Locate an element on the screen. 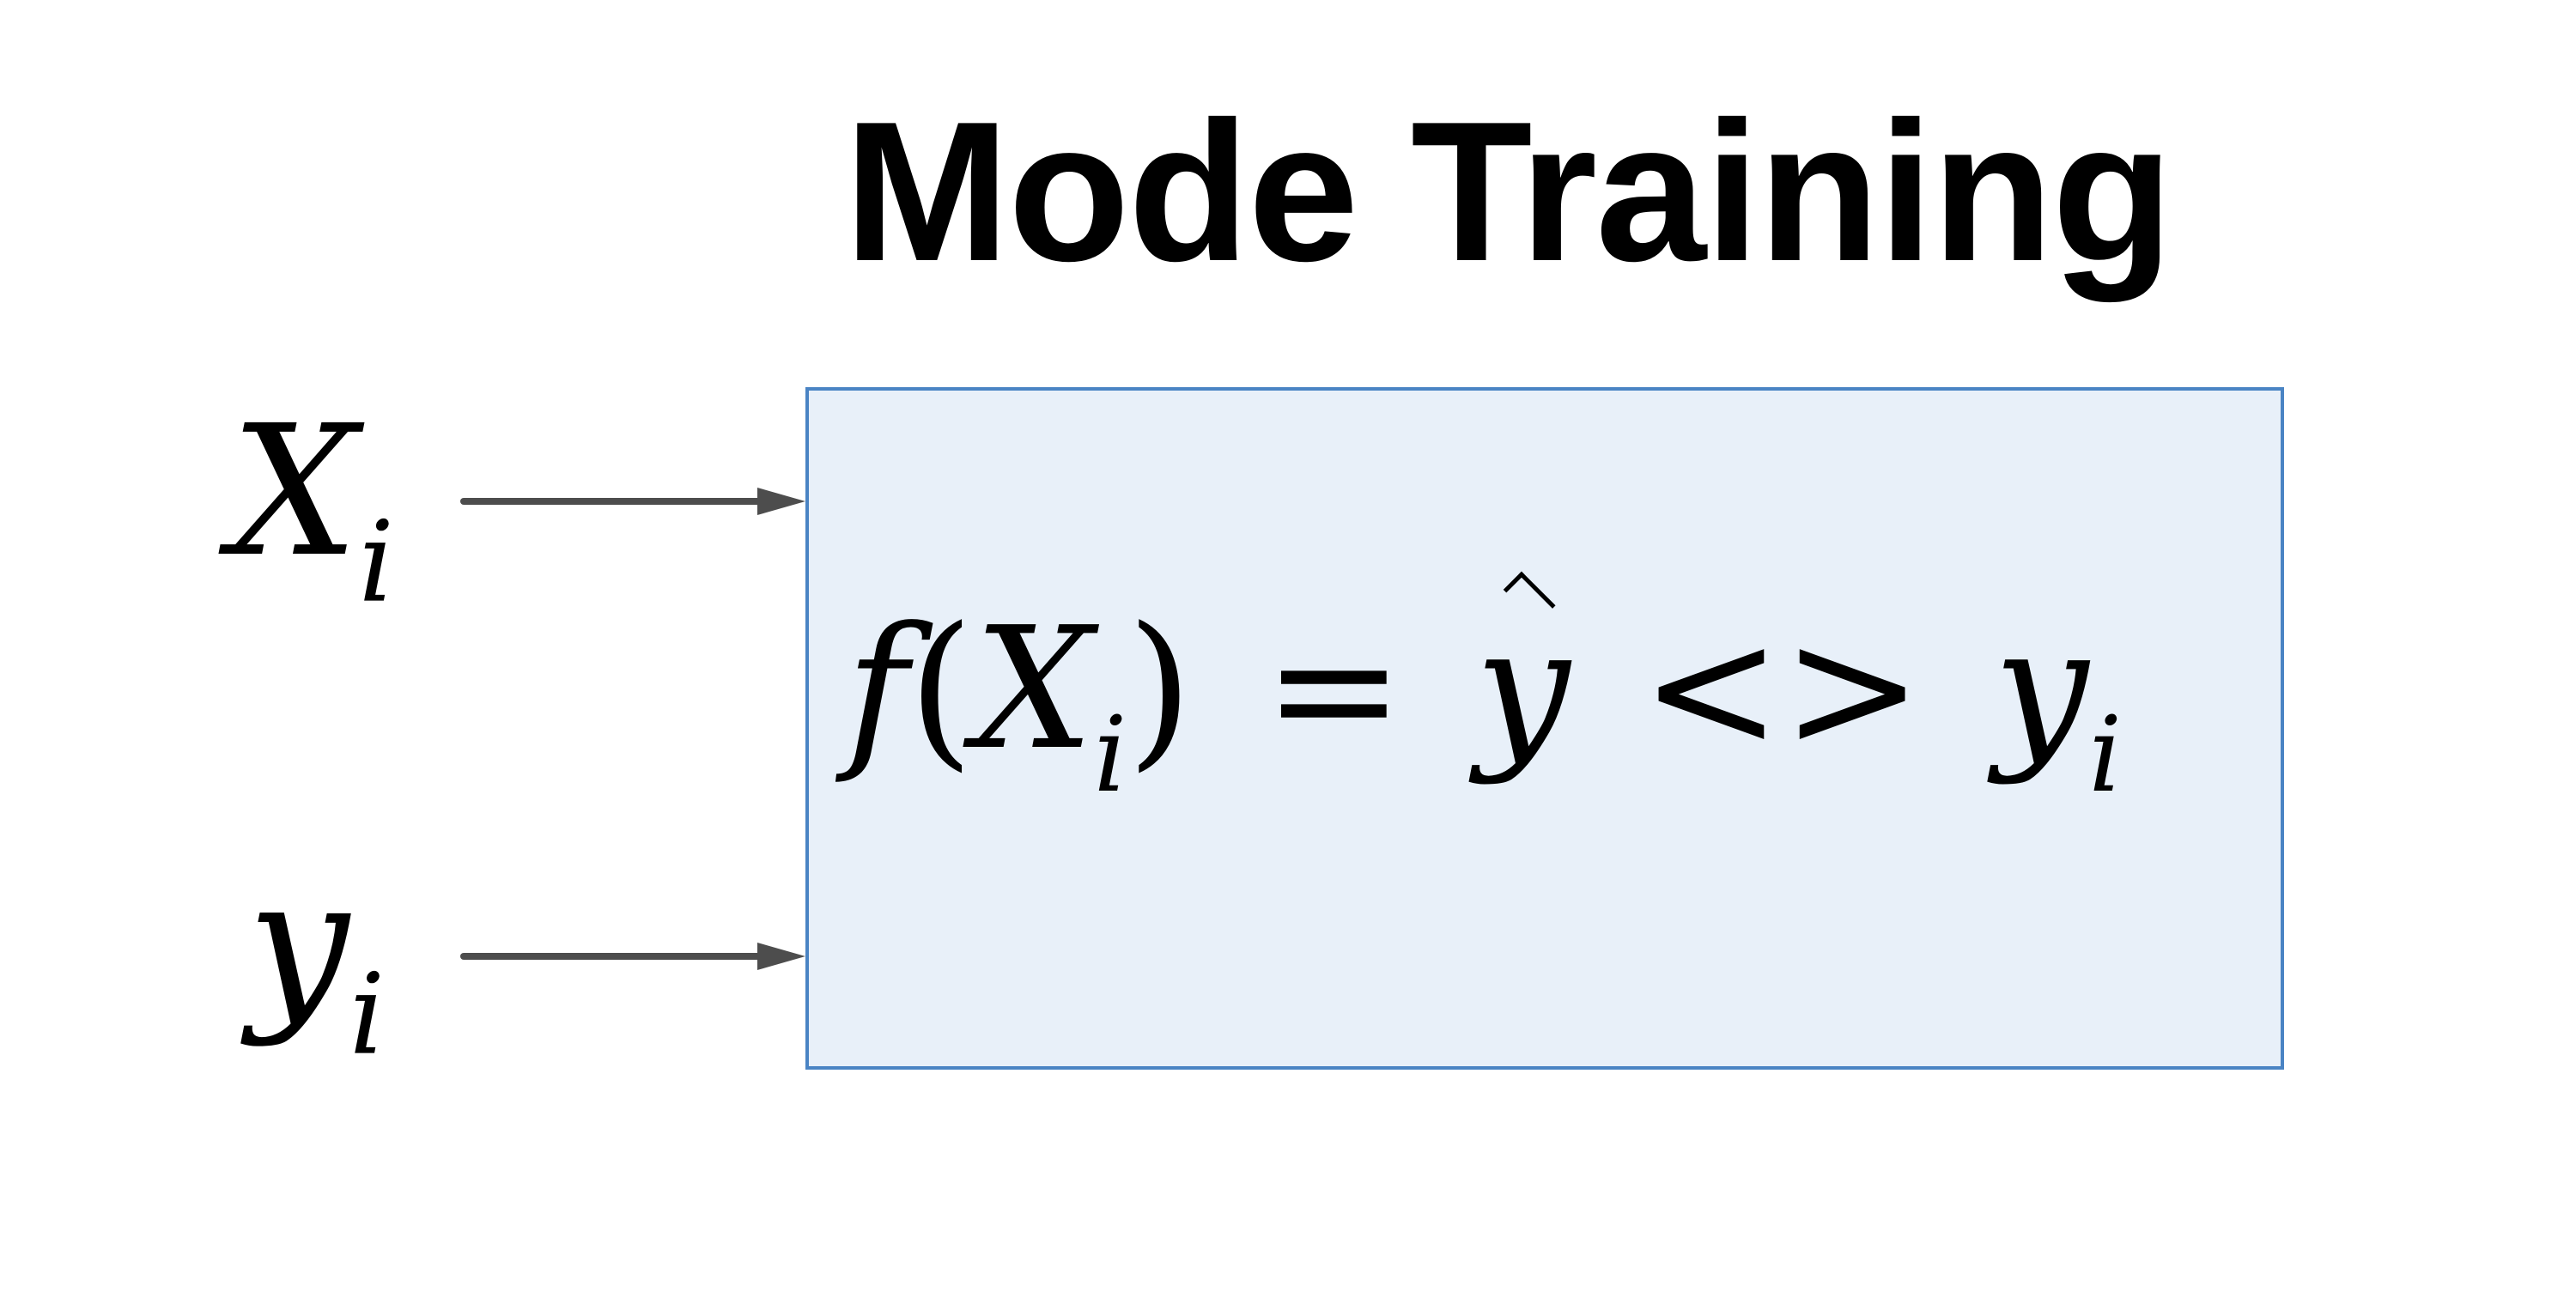  formula-func: f is located at coordinates (877, 689).